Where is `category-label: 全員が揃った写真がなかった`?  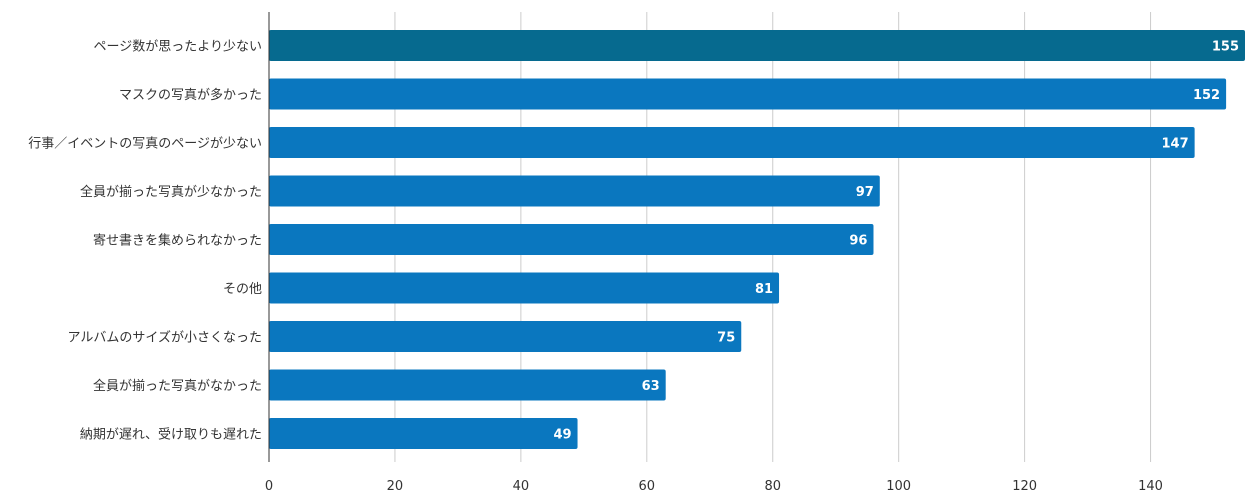
category-label: 全員が揃った写真がなかった is located at coordinates (177, 386).